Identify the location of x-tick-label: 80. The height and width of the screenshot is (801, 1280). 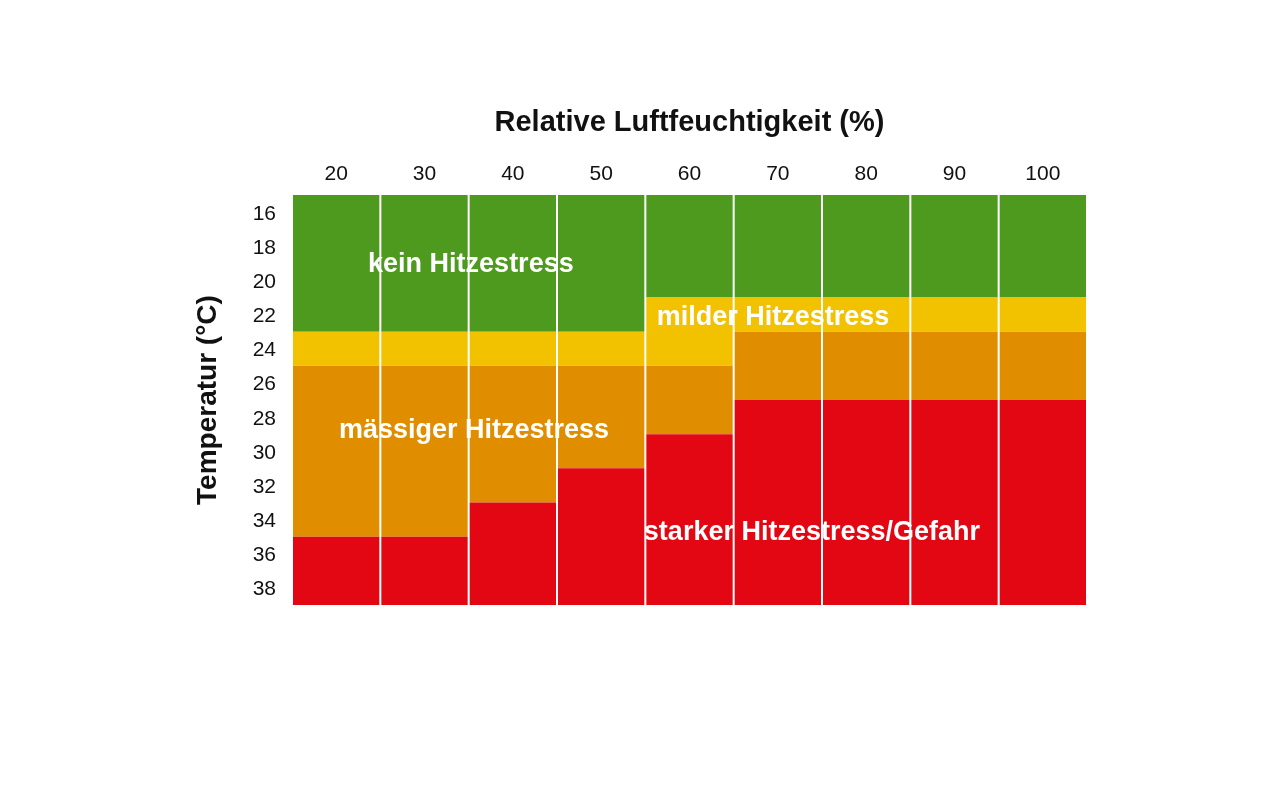
(866, 172).